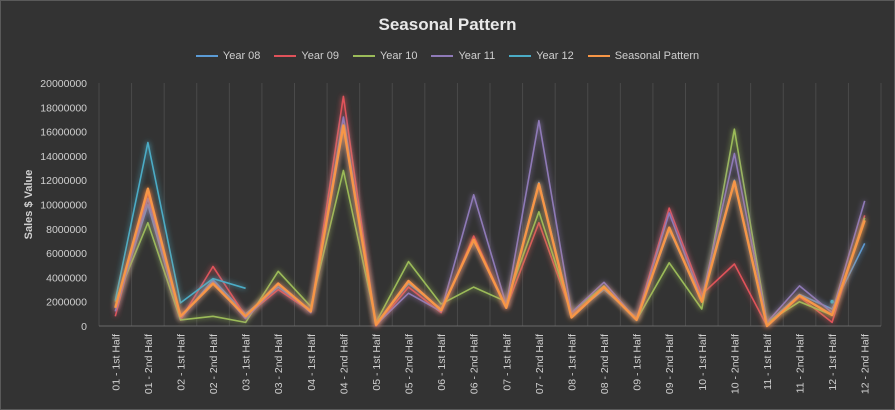  What do you see at coordinates (181, 362) in the screenshot?
I see `x-tick-label: 02 - 1st Half` at bounding box center [181, 362].